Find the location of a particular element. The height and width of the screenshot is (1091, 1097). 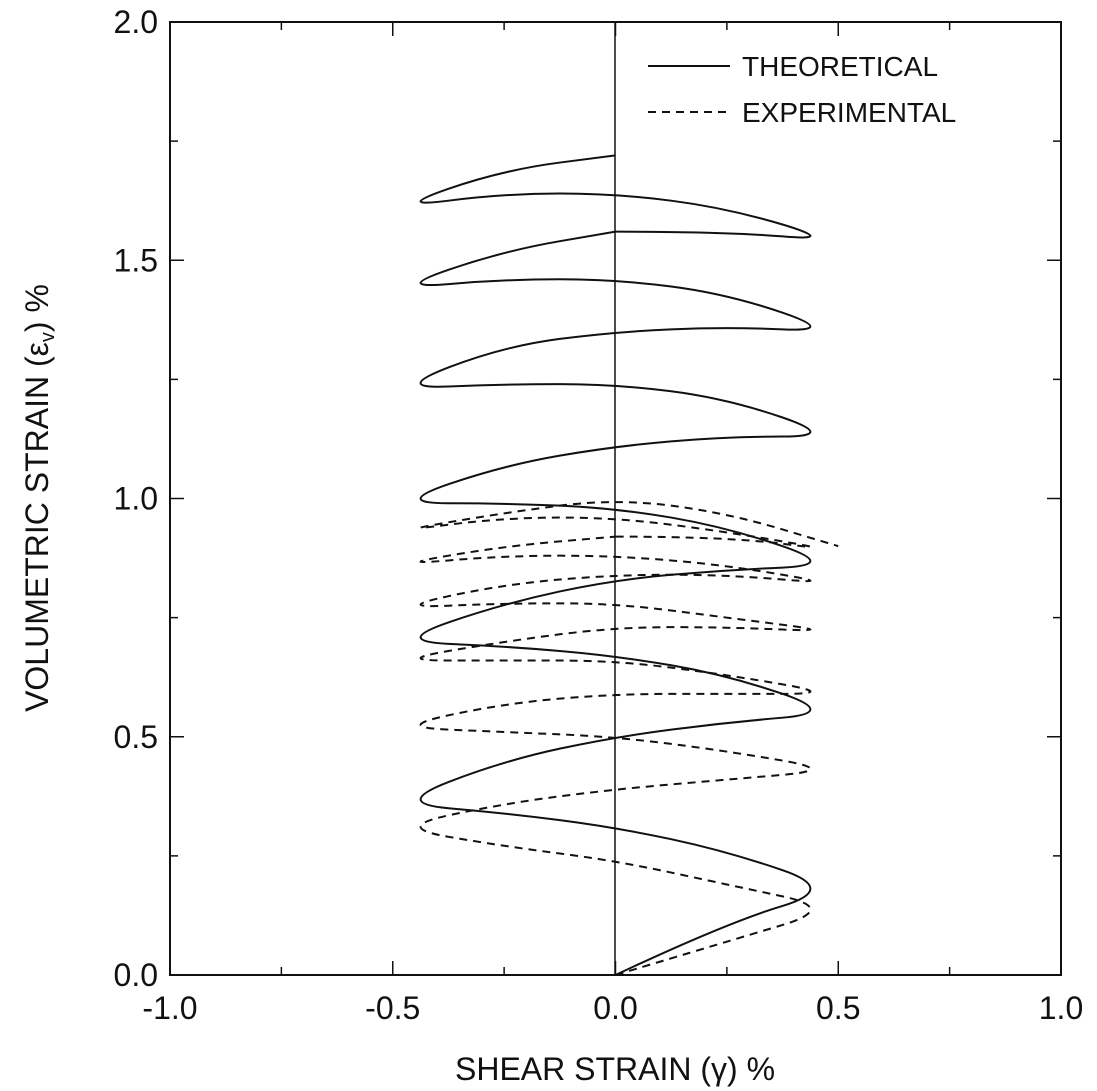

y-axis-title: VOLUMETRIC STRAIN (εv) % is located at coordinates (39, 498).